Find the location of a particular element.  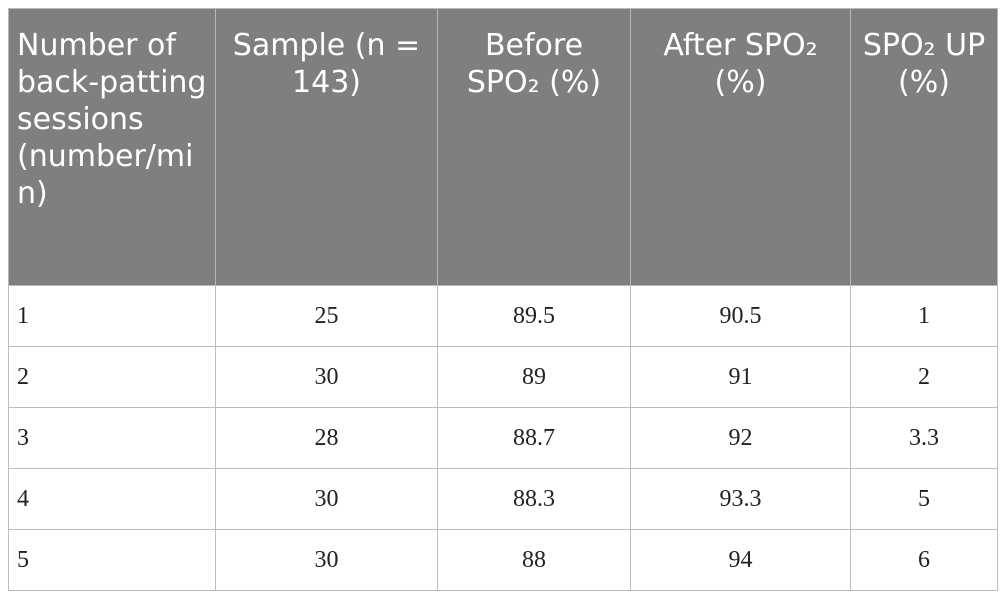

table-cell: 4 is located at coordinates (112, 499).